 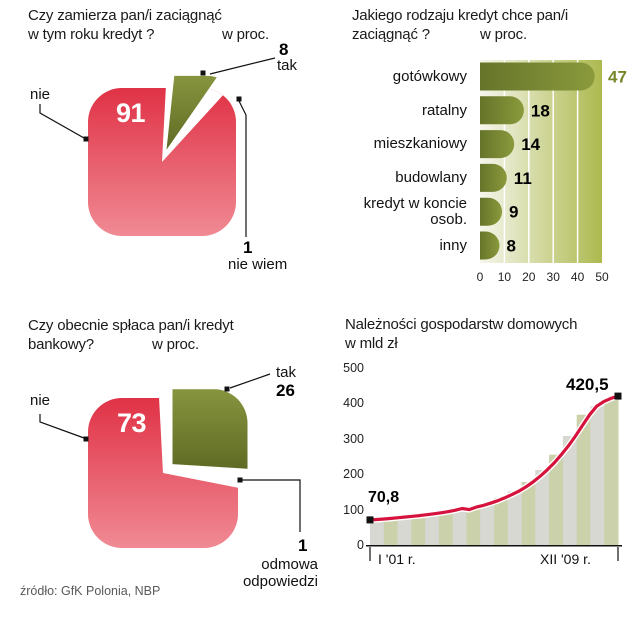 What do you see at coordinates (90, 591) in the screenshot?
I see `source-note: źródło: GfK Polonia, NBP` at bounding box center [90, 591].